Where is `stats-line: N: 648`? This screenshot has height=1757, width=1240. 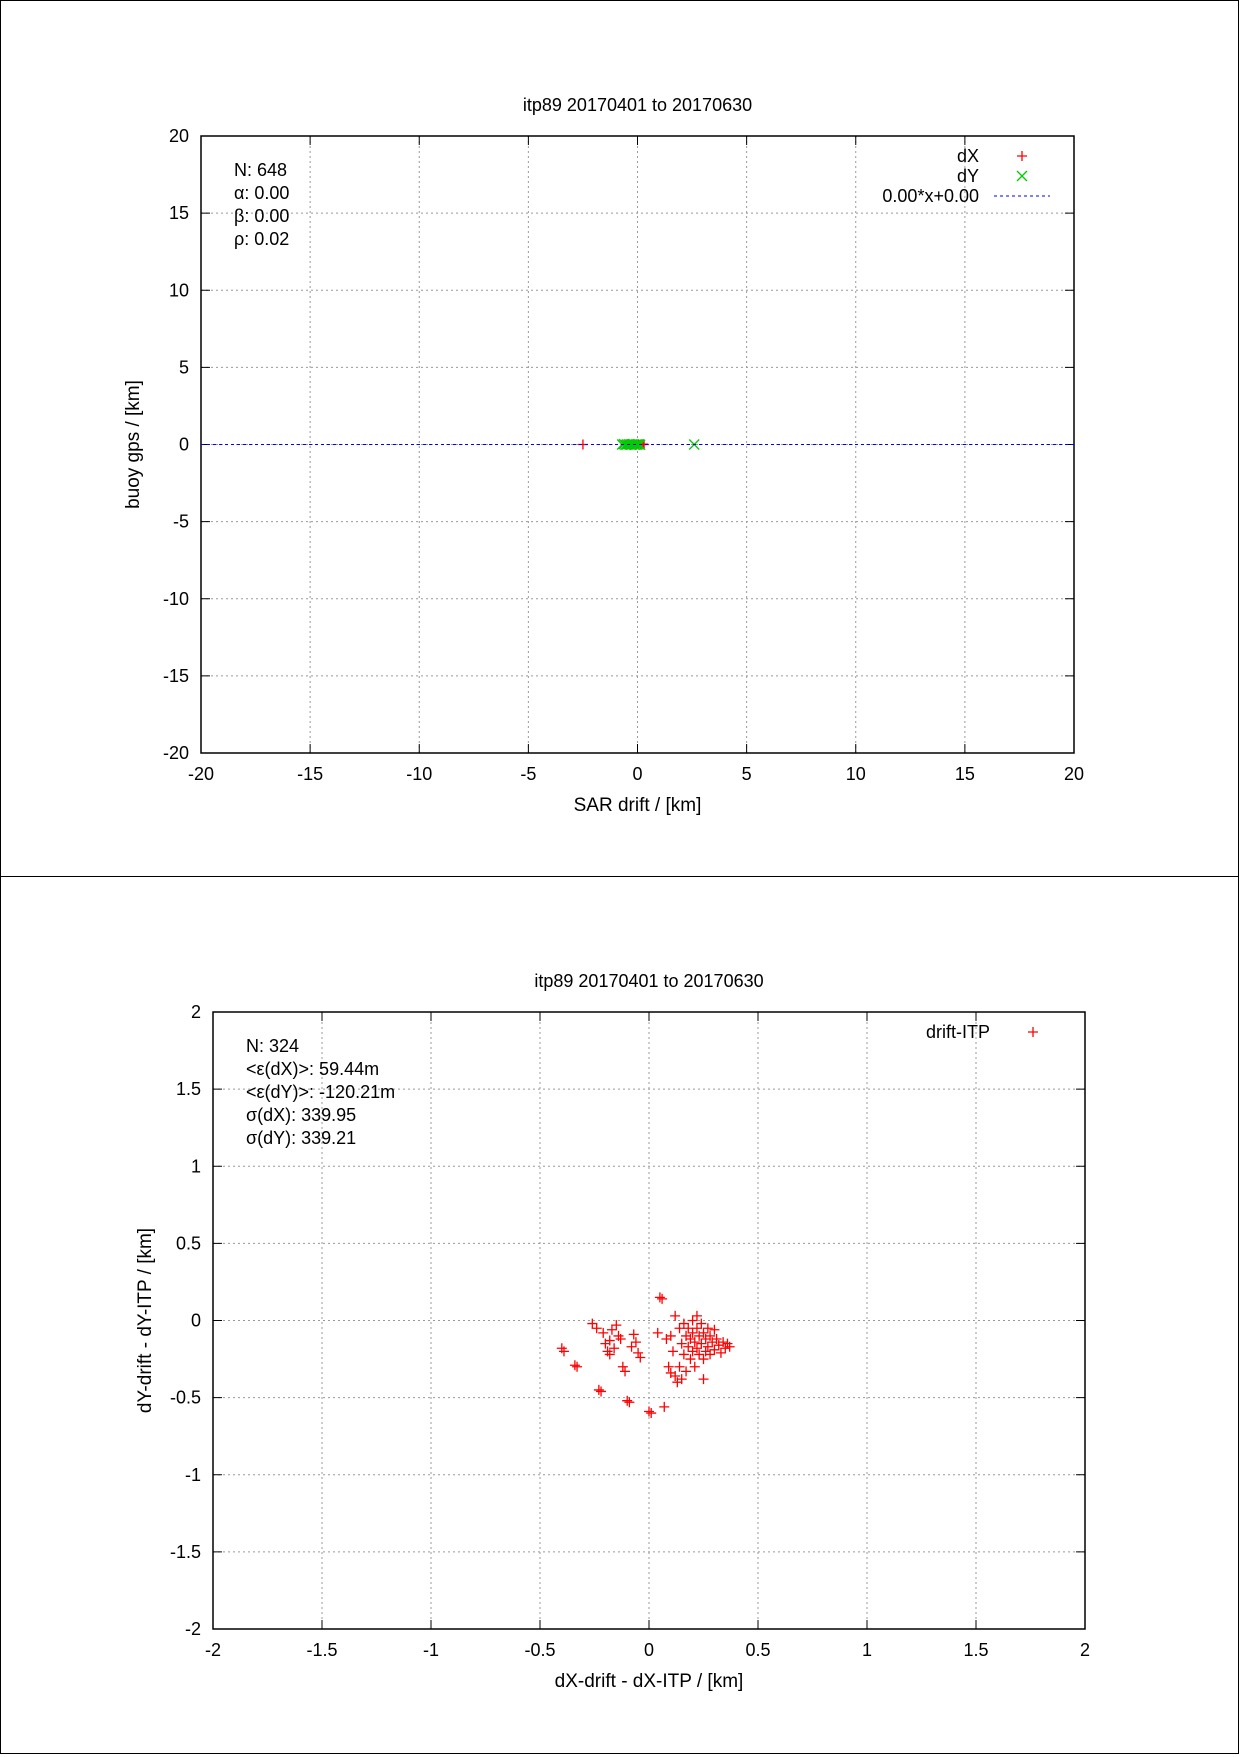
stats-line: N: 648 is located at coordinates (260, 170).